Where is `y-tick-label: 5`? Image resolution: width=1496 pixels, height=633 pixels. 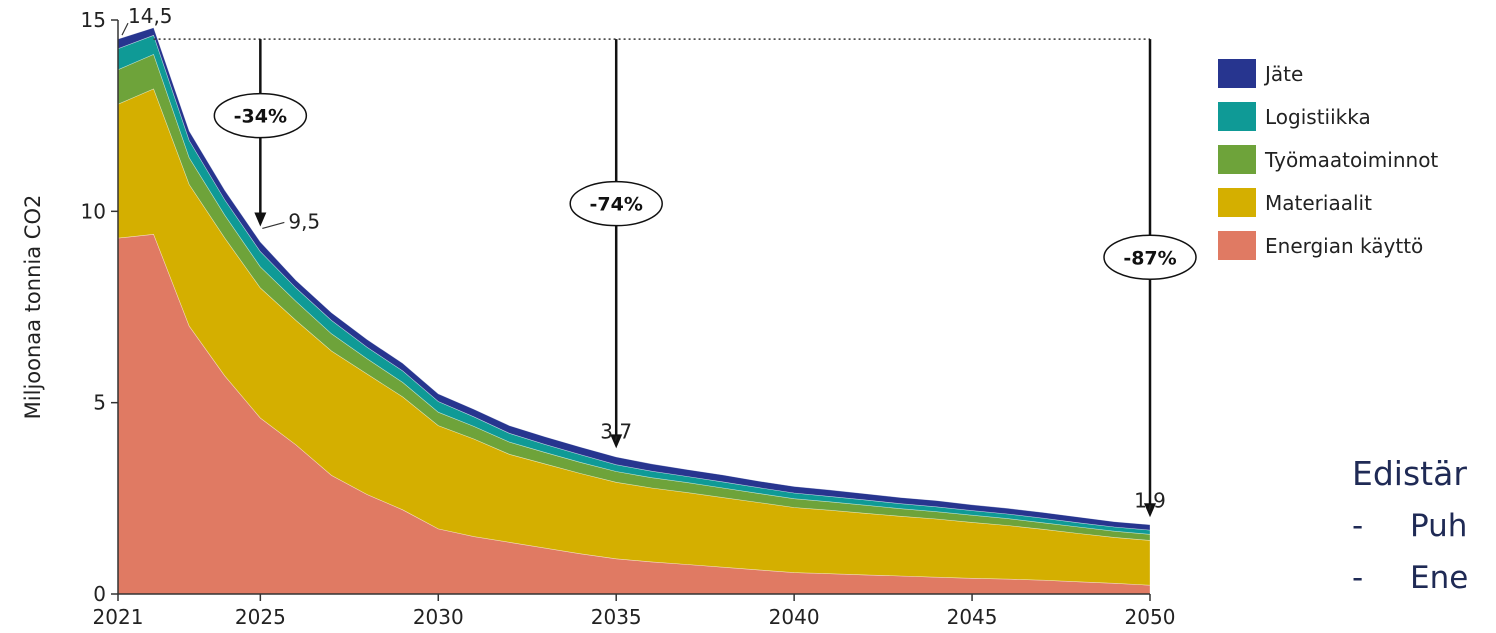 y-tick-label: 5 is located at coordinates (99, 403).